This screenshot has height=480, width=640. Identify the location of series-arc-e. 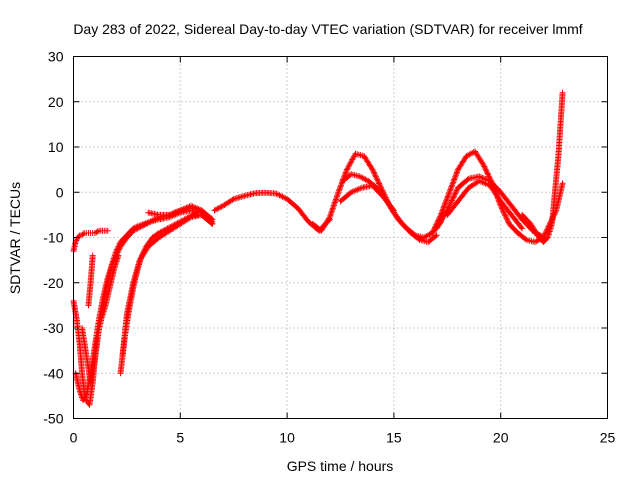
(90, 280).